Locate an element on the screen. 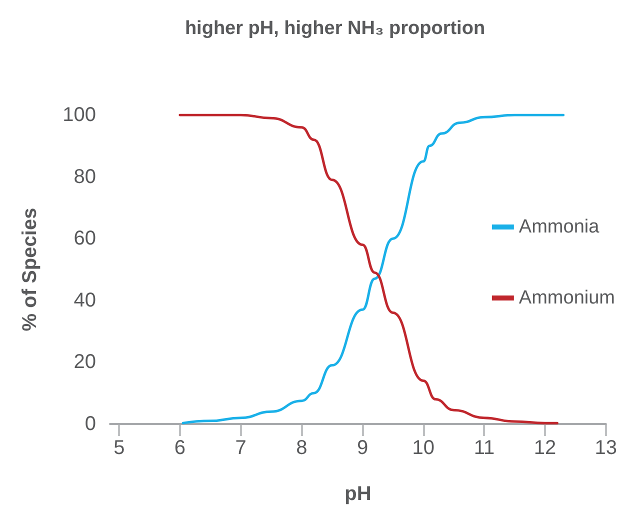 The width and height of the screenshot is (620, 525). y-tick-label: 40 is located at coordinates (85, 300).